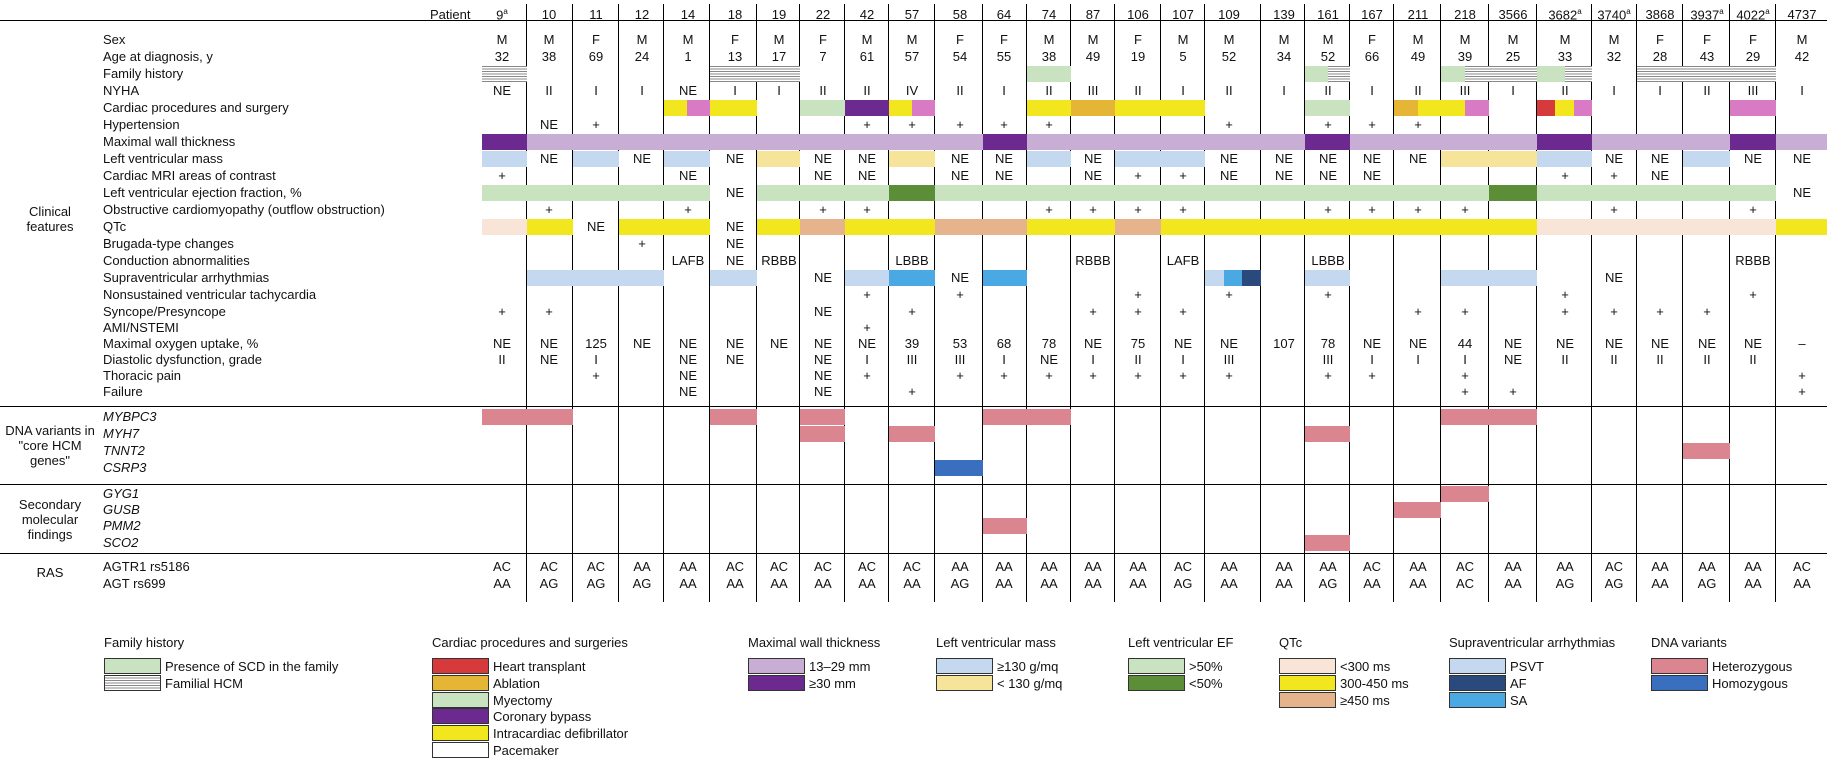 This screenshot has width=1827, height=764. Describe the element at coordinates (959, 468) in the screenshot. I see `bar-csrp3-homozygous` at that location.